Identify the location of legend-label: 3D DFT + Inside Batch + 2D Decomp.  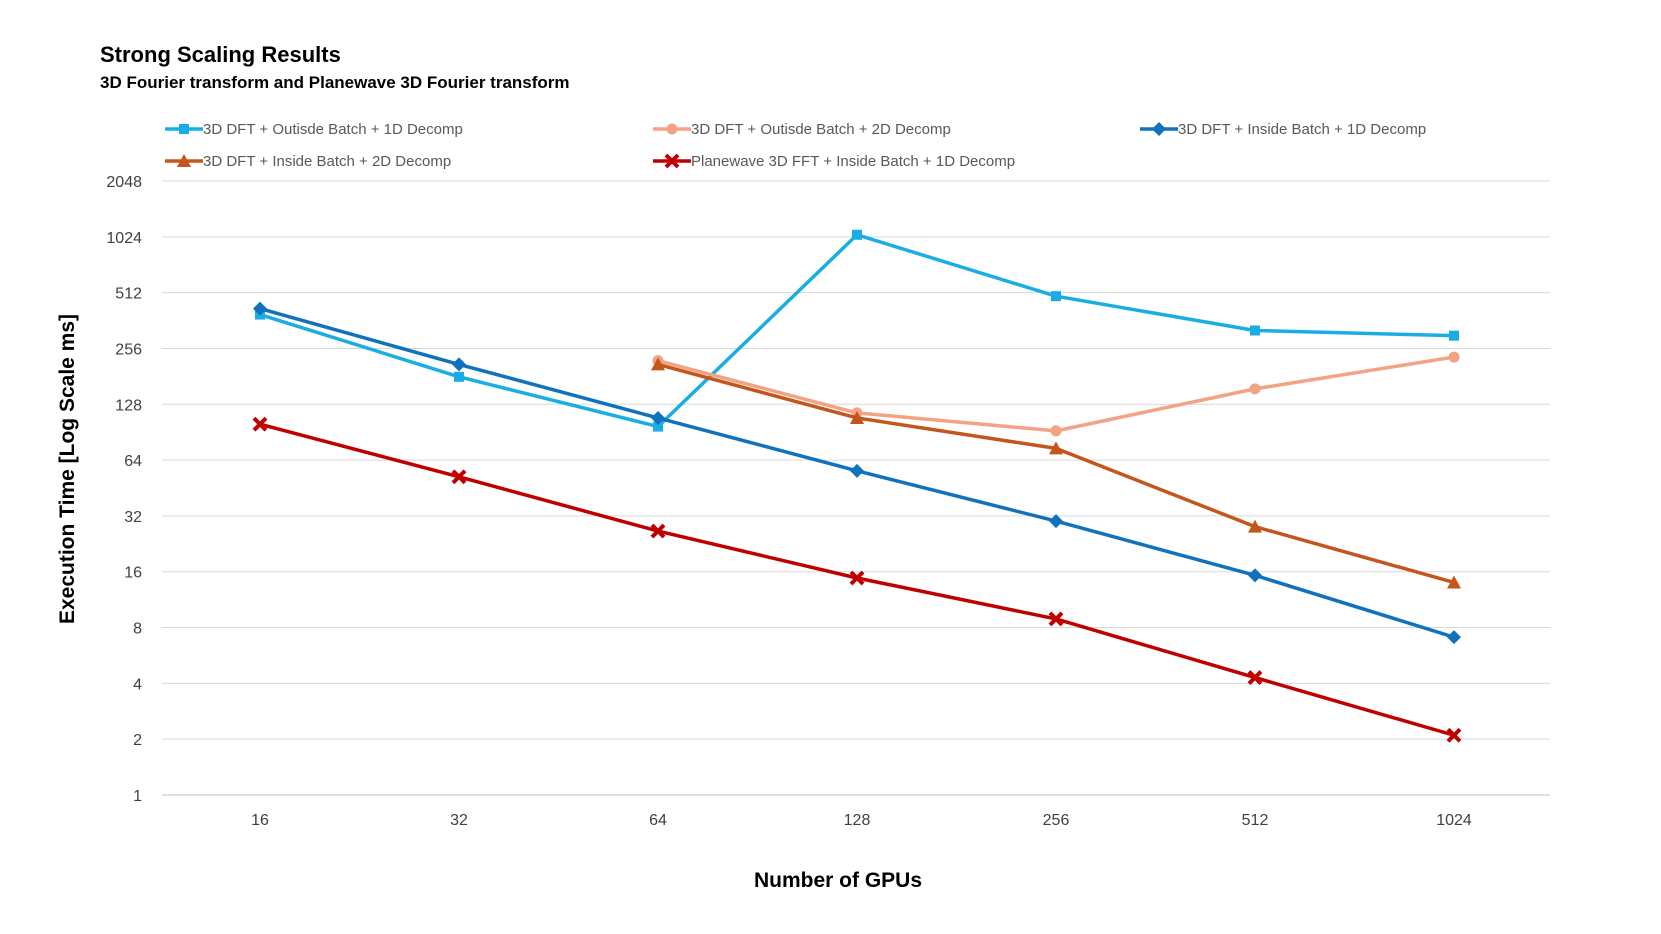
(327, 161).